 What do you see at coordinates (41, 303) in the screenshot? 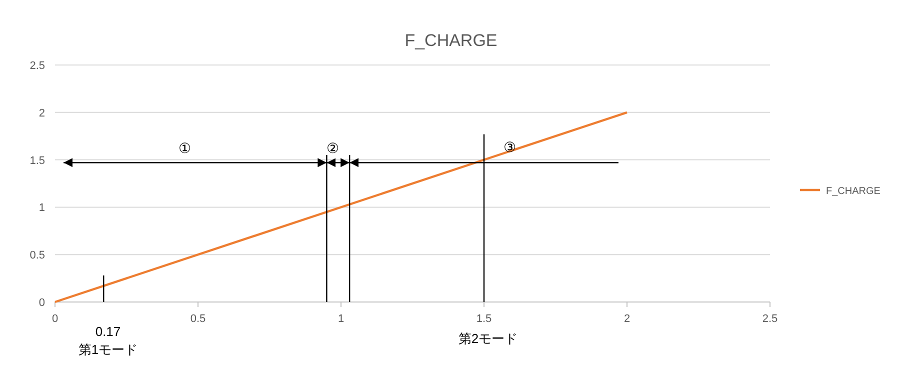
I see `y-tick-label: 0` at bounding box center [41, 303].